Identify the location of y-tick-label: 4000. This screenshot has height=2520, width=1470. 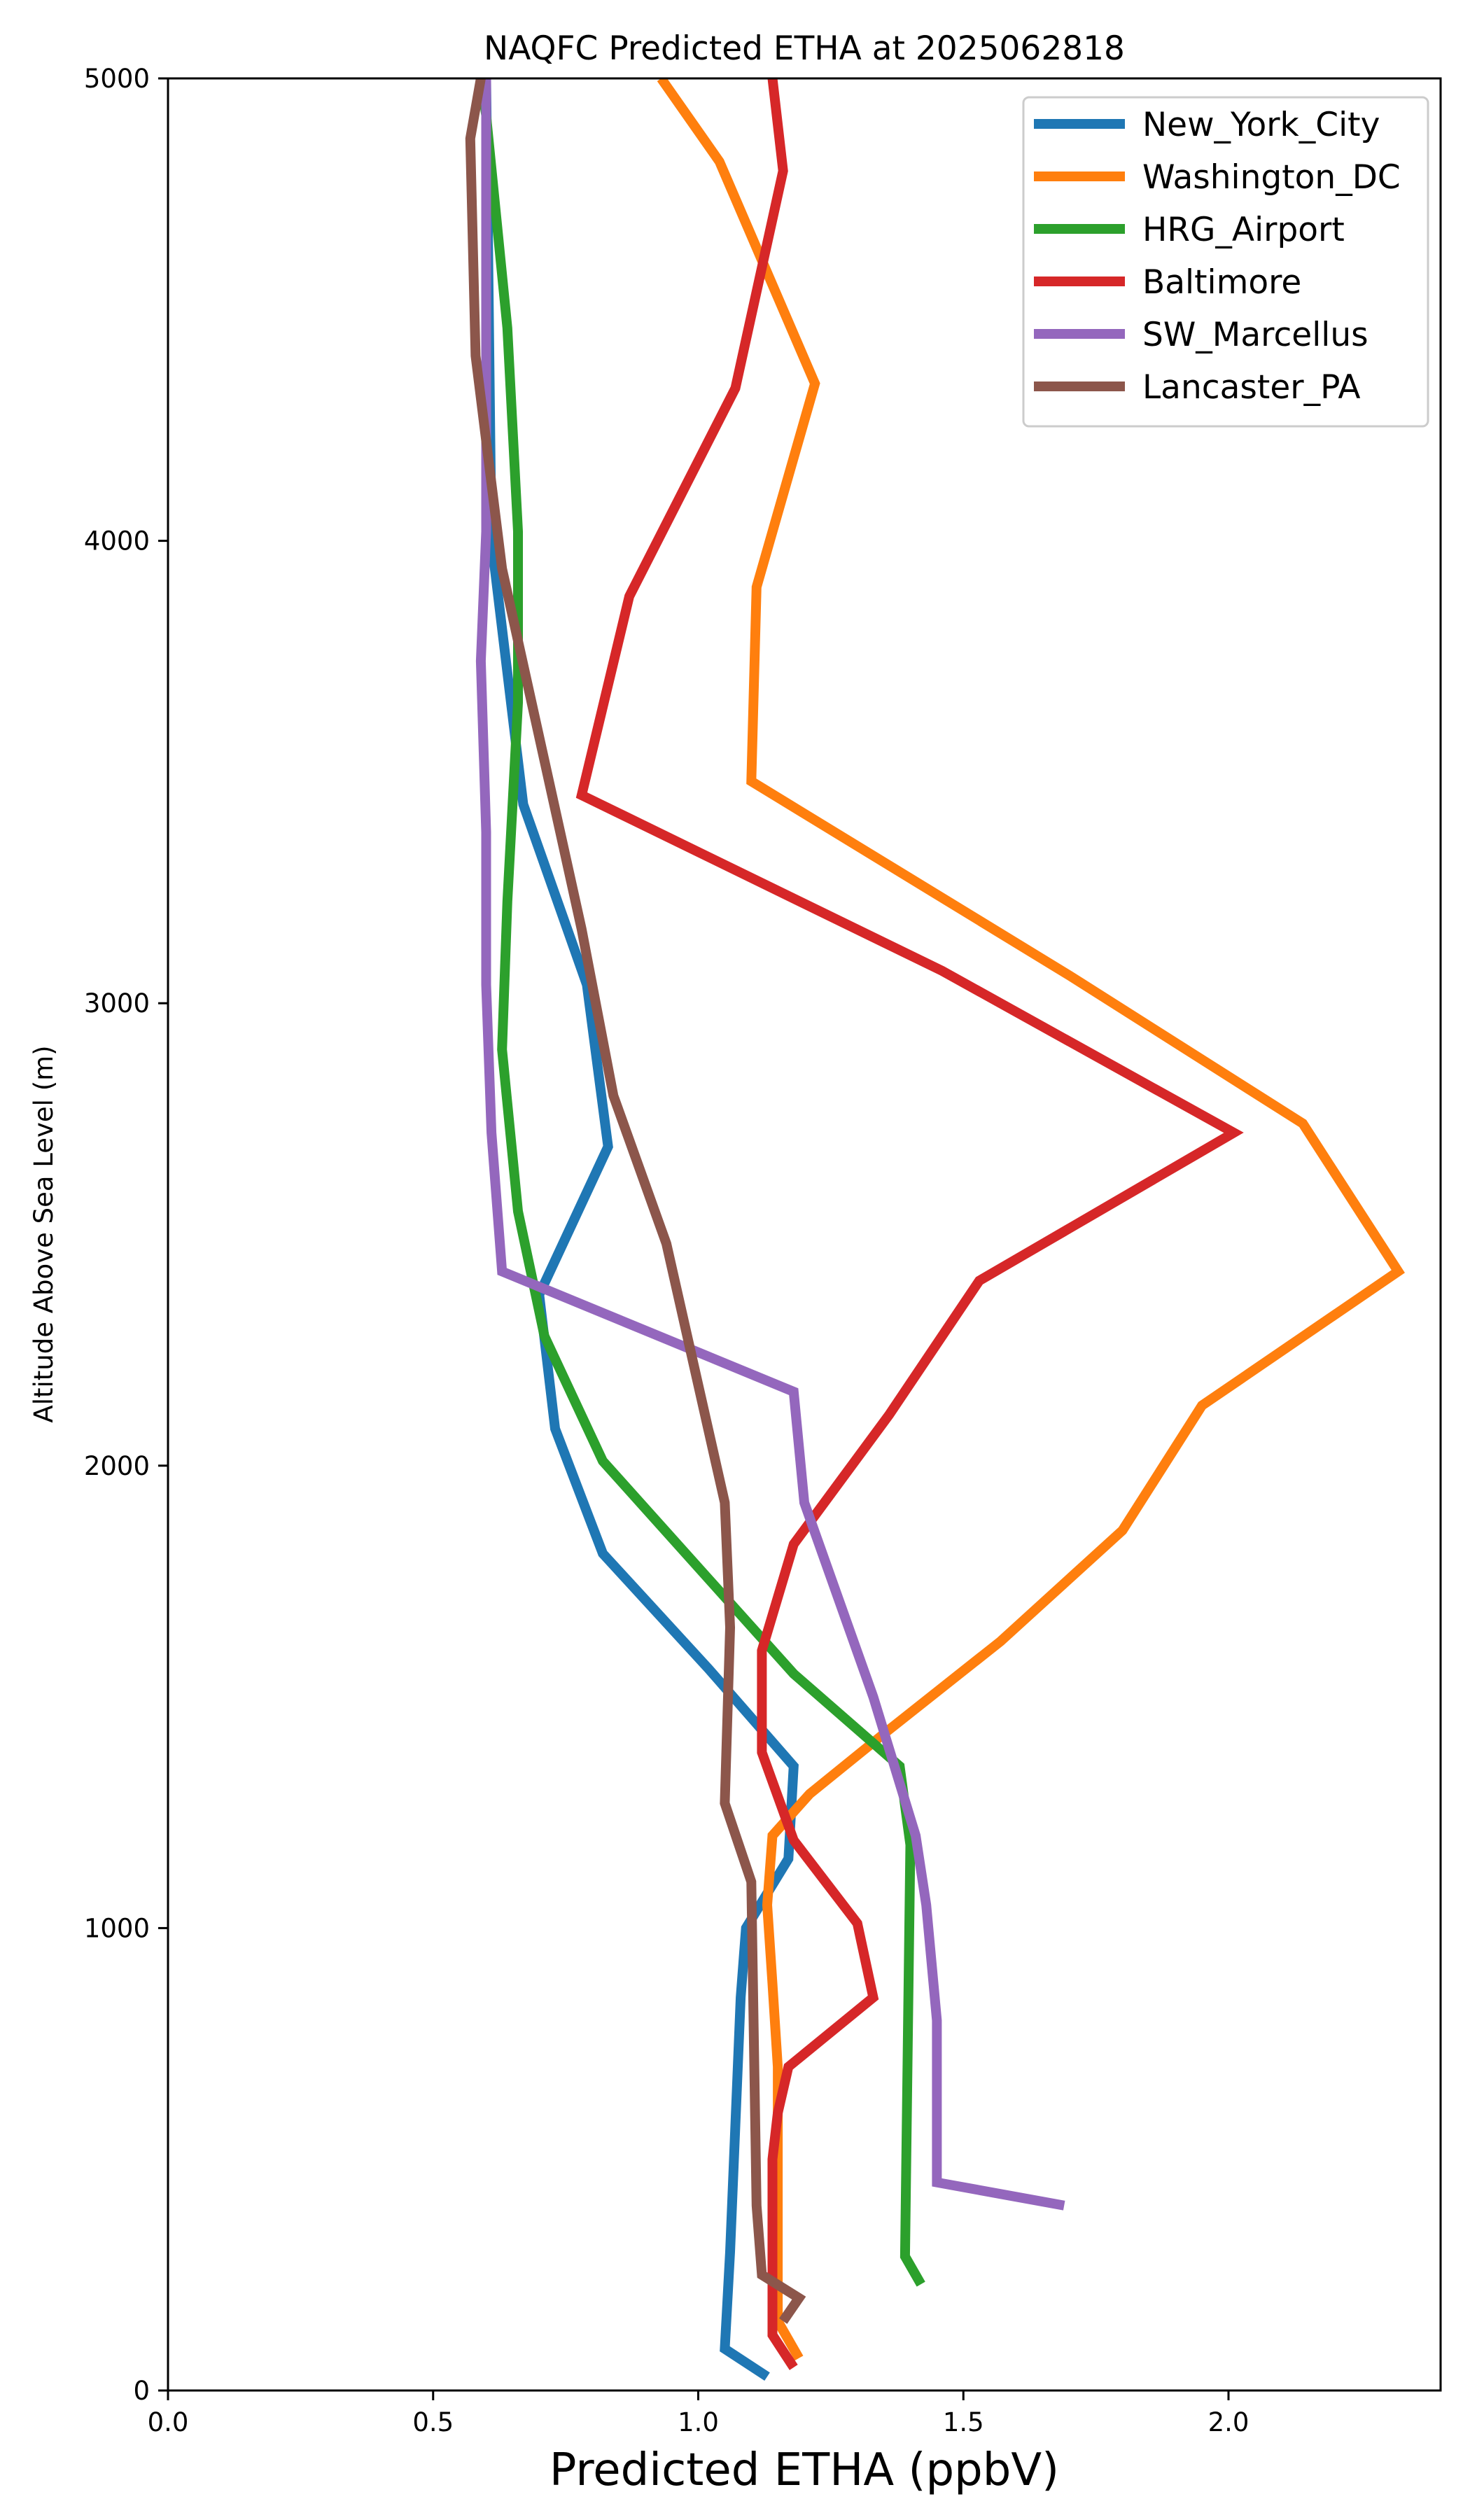
(117, 541).